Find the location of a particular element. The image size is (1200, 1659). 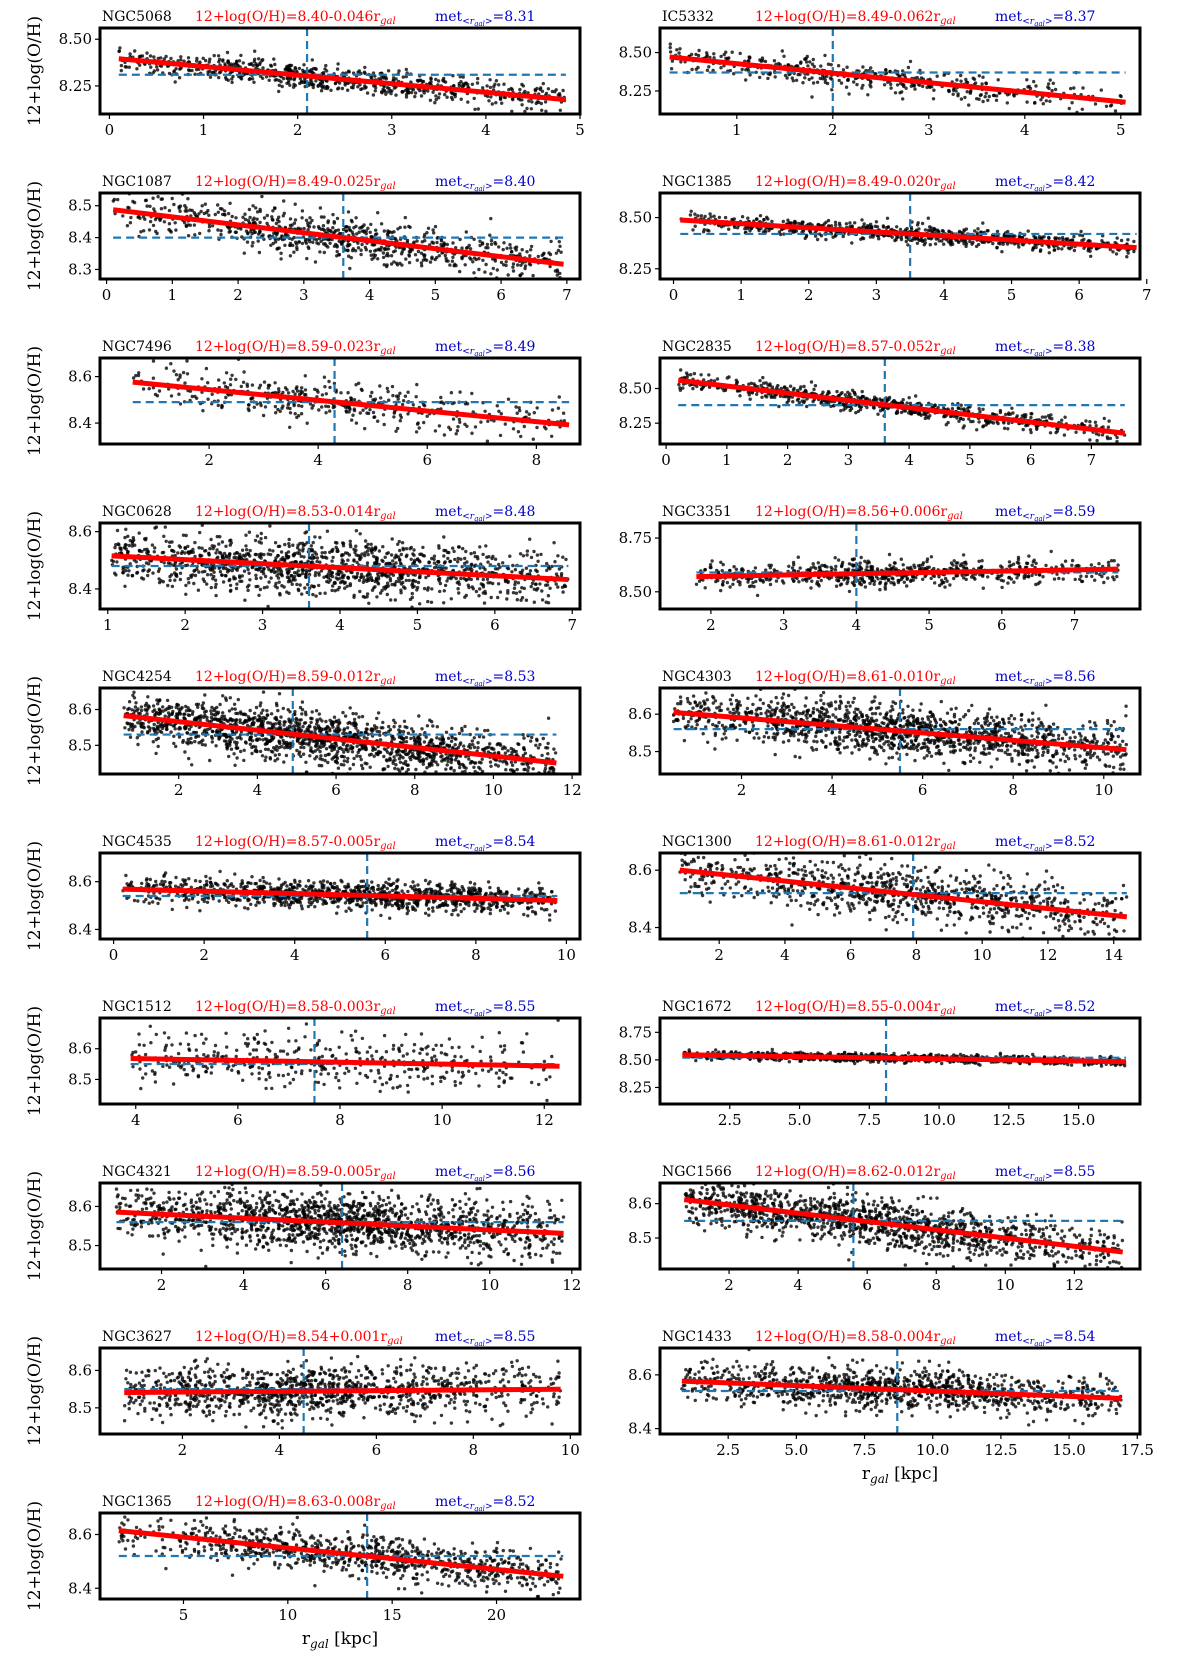

x-tick-label: 0 is located at coordinates (110, 130).